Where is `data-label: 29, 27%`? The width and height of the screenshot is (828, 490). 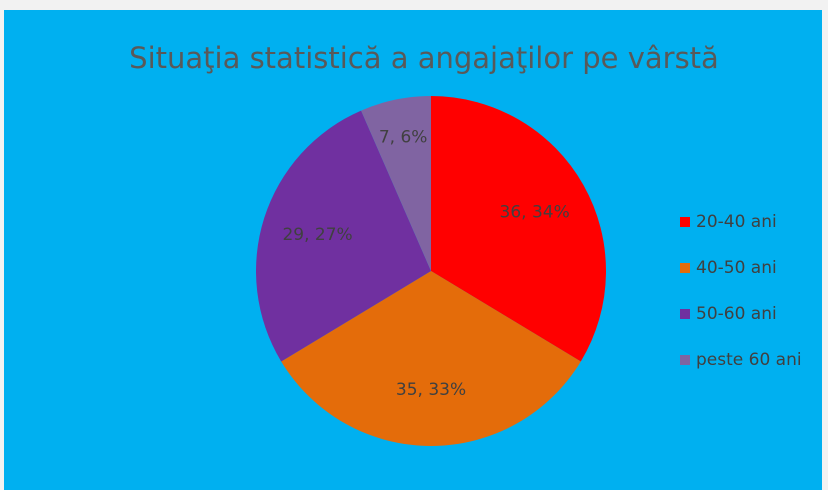 data-label: 29, 27% is located at coordinates (317, 235).